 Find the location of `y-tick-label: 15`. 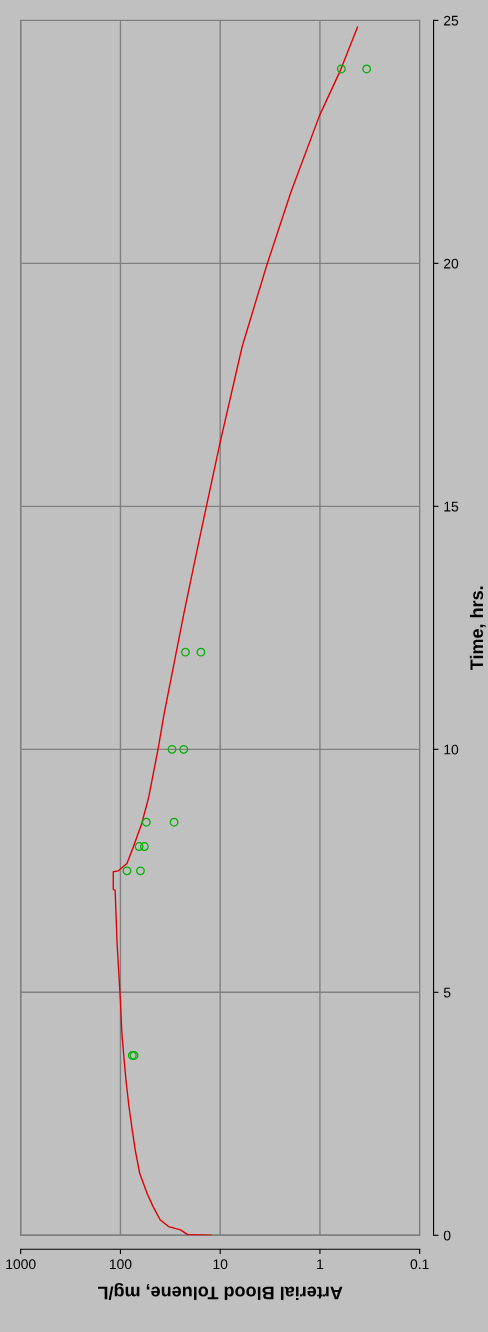

y-tick-label: 15 is located at coordinates (451, 506).